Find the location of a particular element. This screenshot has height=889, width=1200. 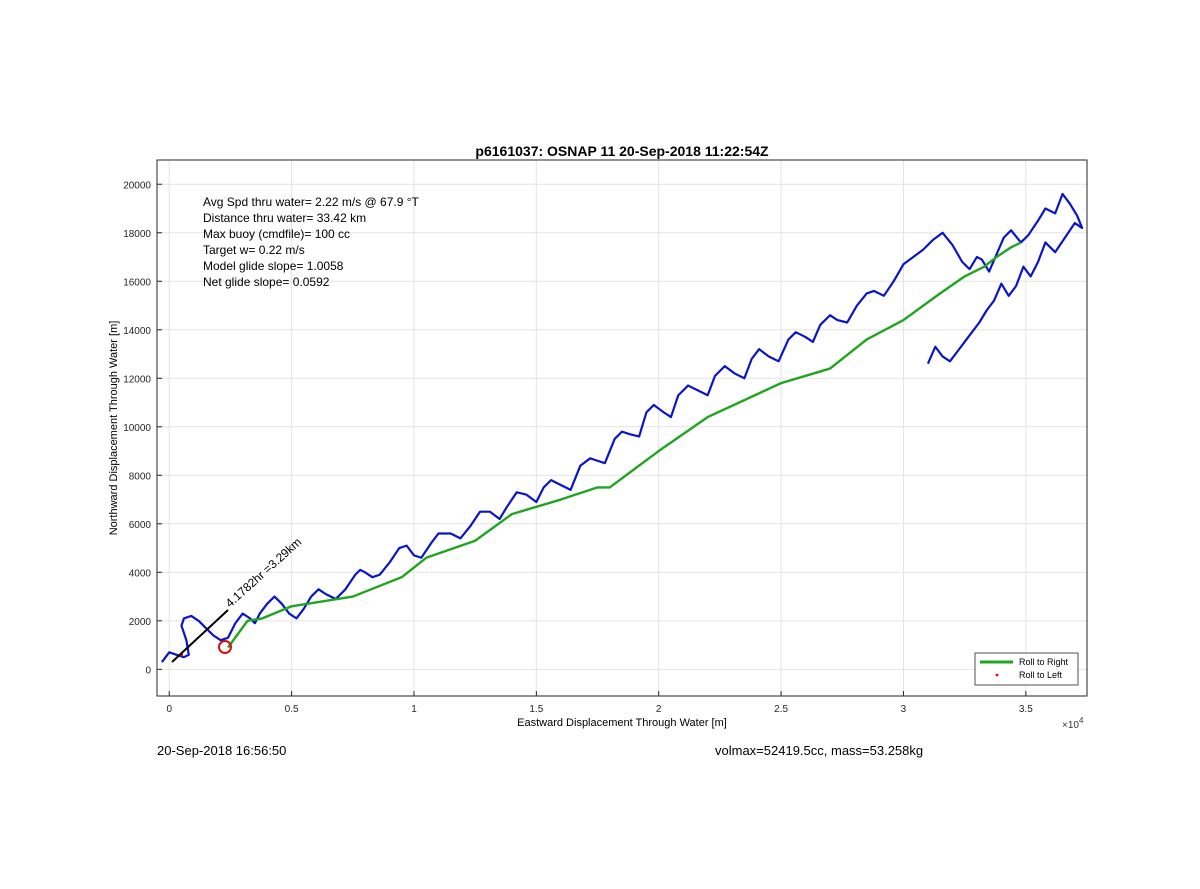

legend-roll-right-label: Roll to Right is located at coordinates (1044, 662).